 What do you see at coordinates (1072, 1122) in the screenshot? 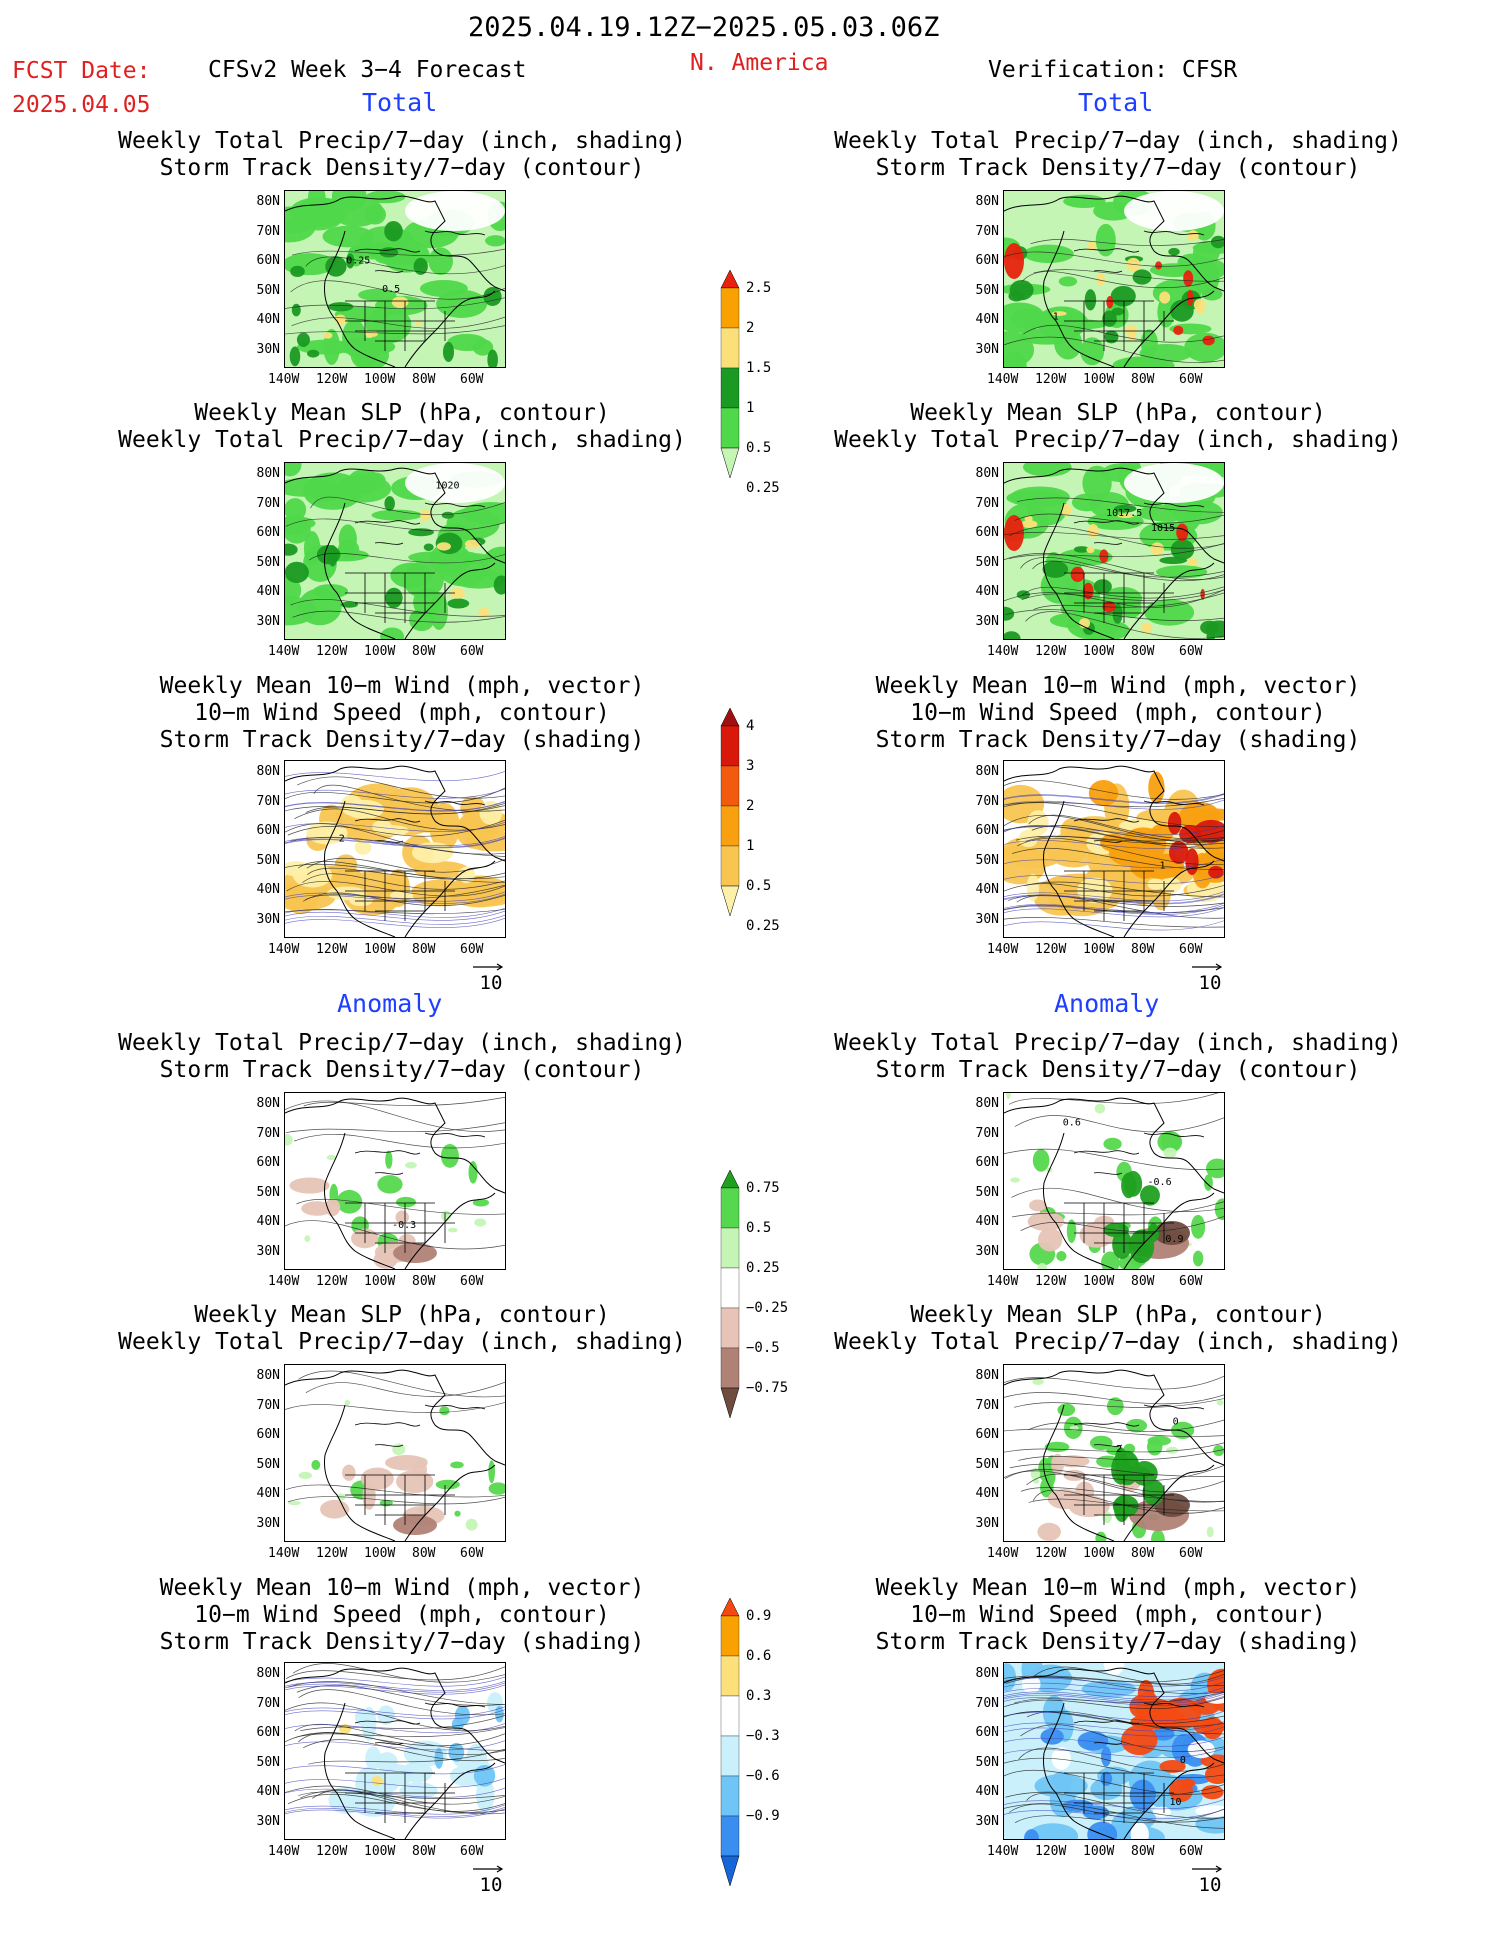
I see `contour-label: 0.6` at bounding box center [1072, 1122].